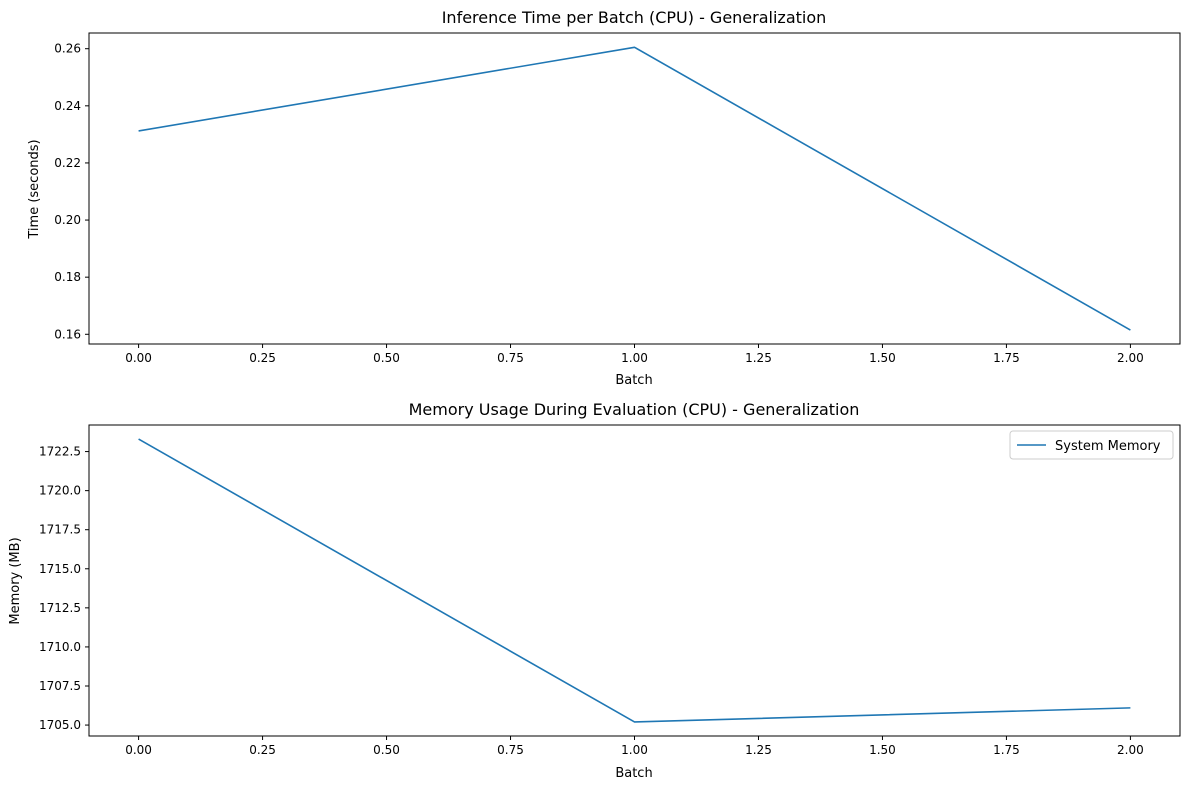 This screenshot has height=790, width=1189. What do you see at coordinates (34, 189) in the screenshot?
I see `y-axis-label: Time (seconds)` at bounding box center [34, 189].